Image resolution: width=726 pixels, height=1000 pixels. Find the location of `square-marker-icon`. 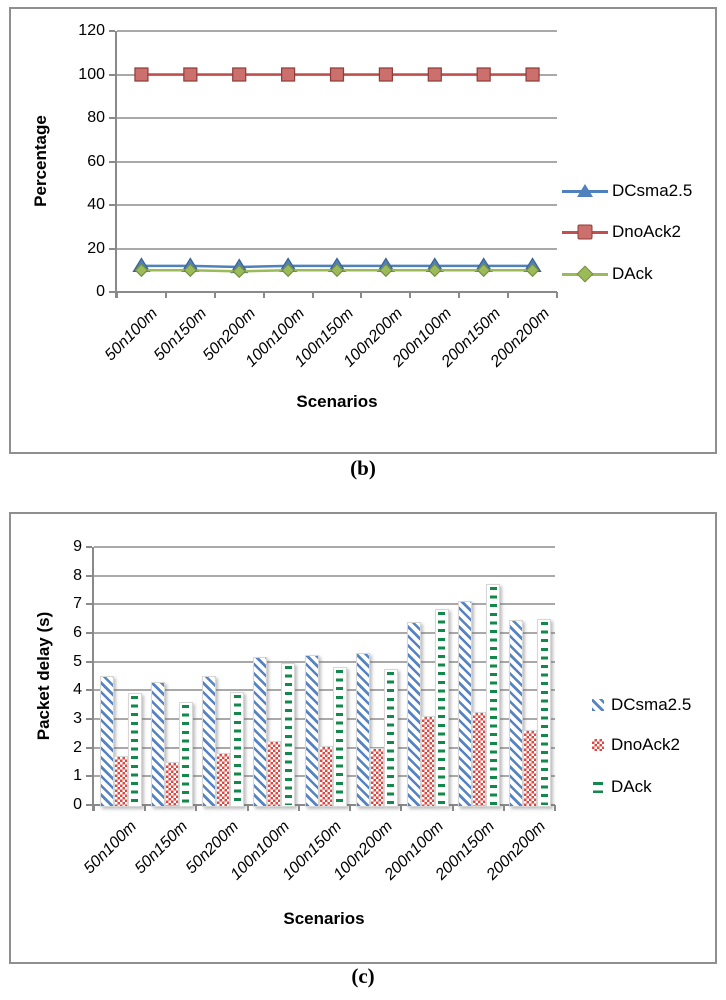

square-marker-icon is located at coordinates (585, 232).